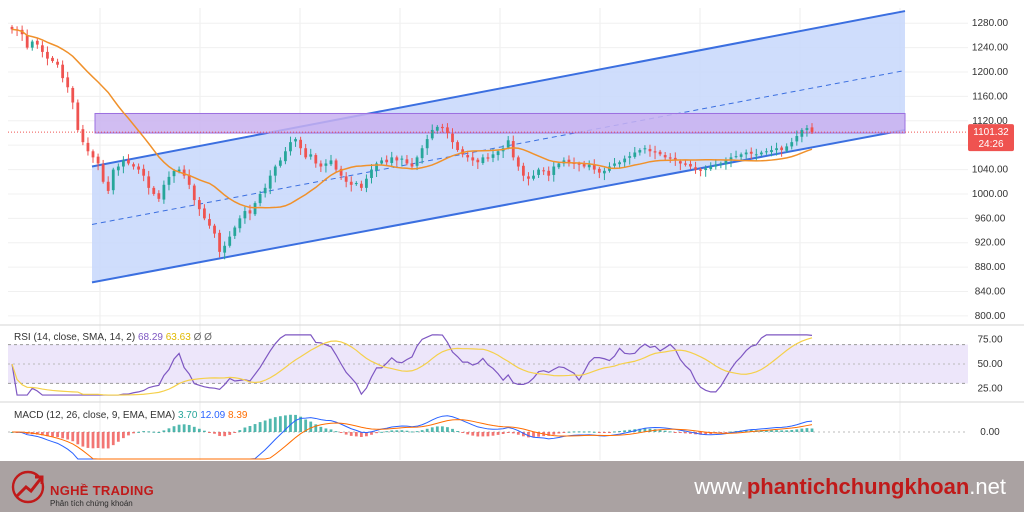 Image resolution: width=1024 pixels, height=512 pixels. What do you see at coordinates (412, 365) in the screenshot?
I see `rsi-line` at bounding box center [412, 365].